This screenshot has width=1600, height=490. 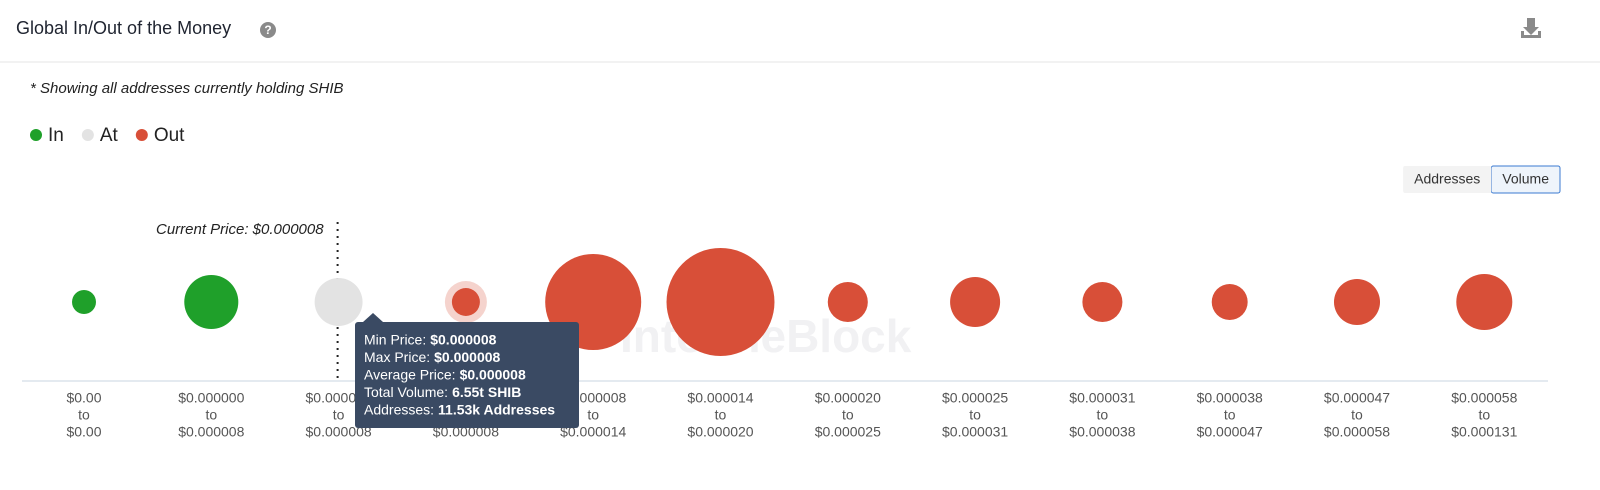 I want to click on tooltip-label: Max Price:, so click(x=397, y=357).